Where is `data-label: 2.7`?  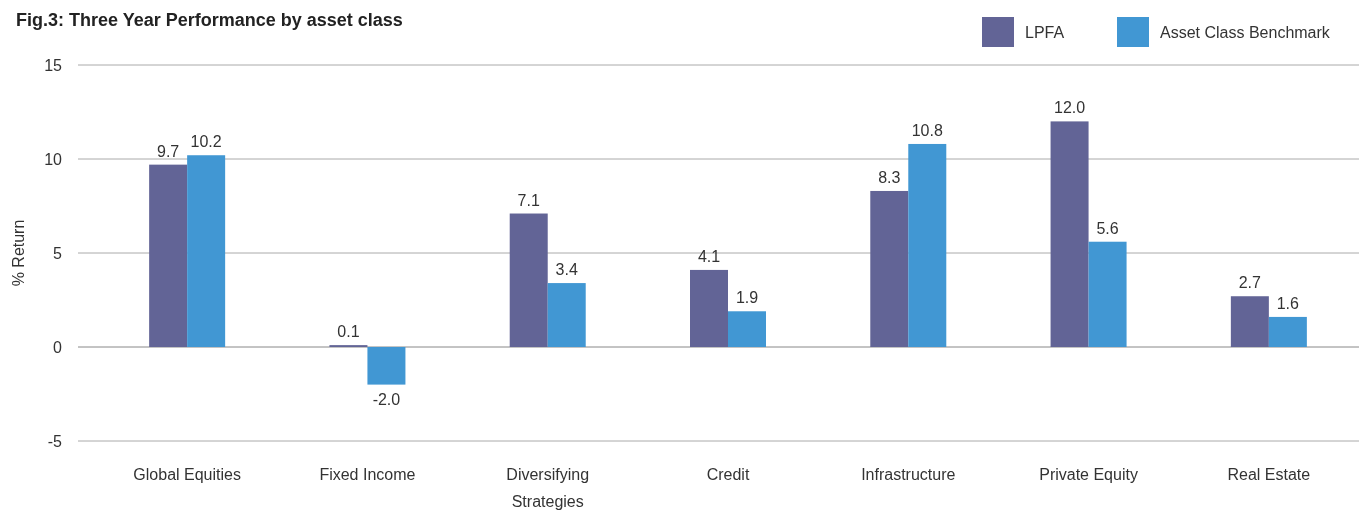
data-label: 2.7 is located at coordinates (1250, 283).